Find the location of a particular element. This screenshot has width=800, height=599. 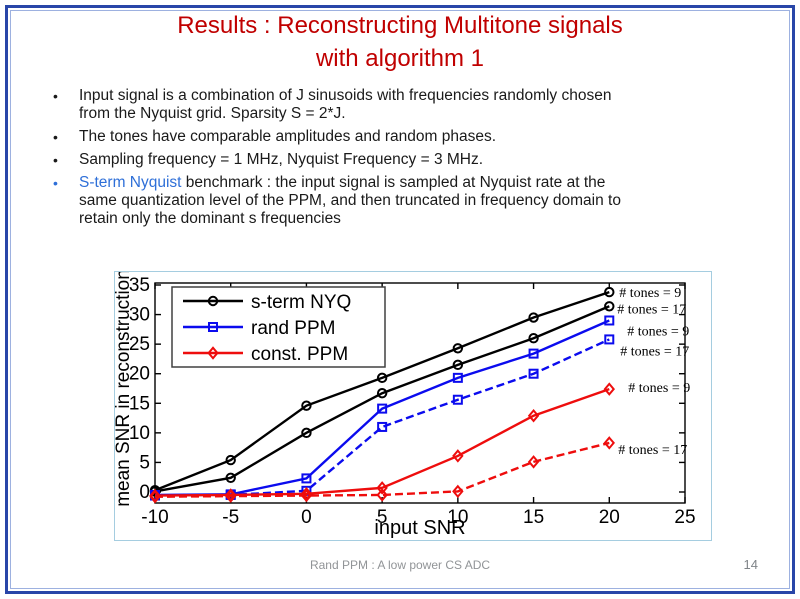

x-tick-label: -5 is located at coordinates (230, 517).